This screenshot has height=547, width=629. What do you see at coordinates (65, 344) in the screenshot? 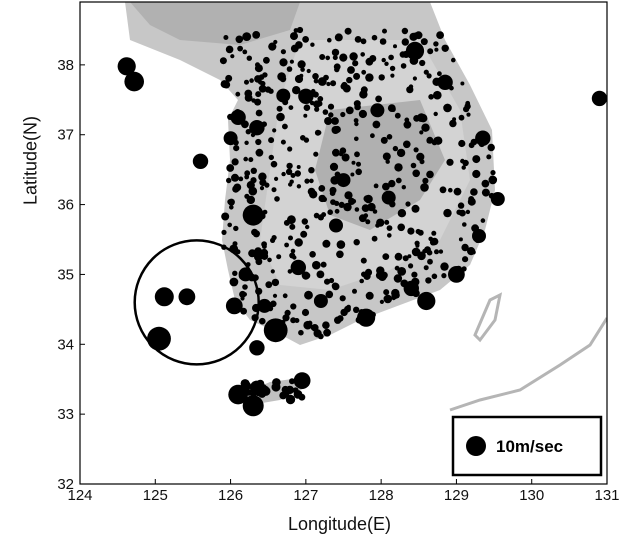
I see `y-tick-label: 34` at bounding box center [65, 344].